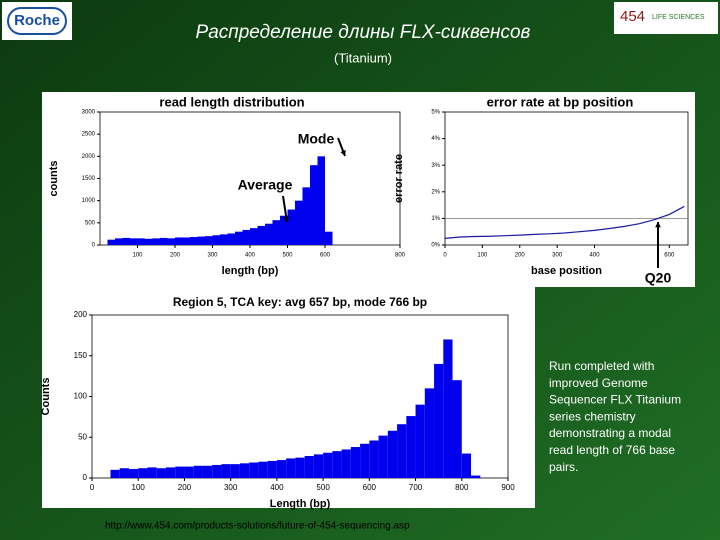  I want to click on y-axis-label: error rate, so click(399, 178).